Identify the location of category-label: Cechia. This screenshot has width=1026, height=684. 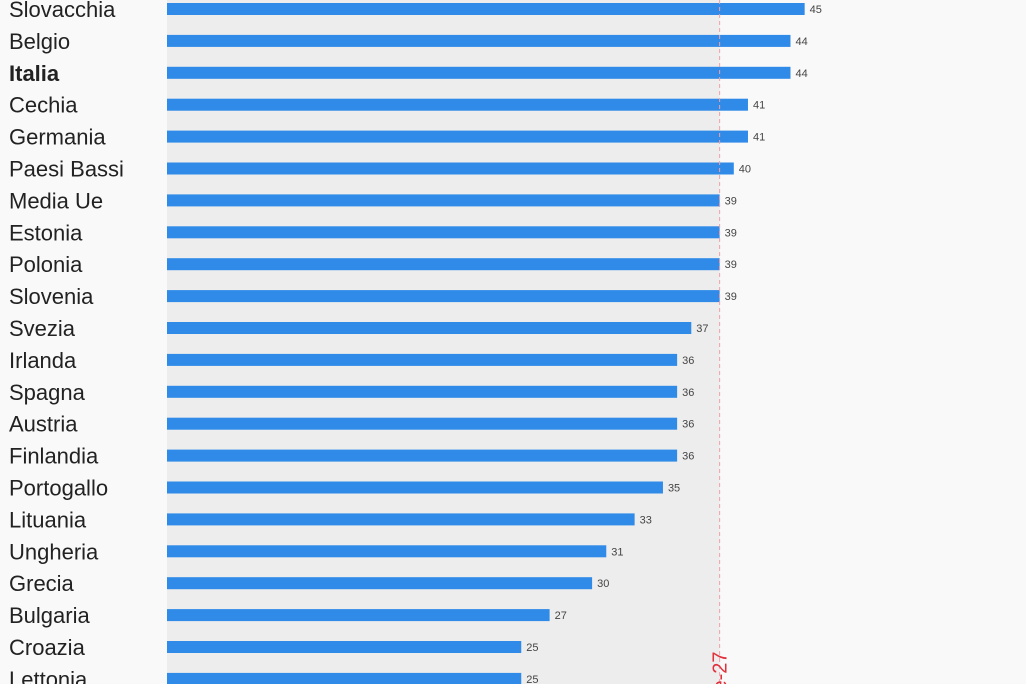
(43, 105).